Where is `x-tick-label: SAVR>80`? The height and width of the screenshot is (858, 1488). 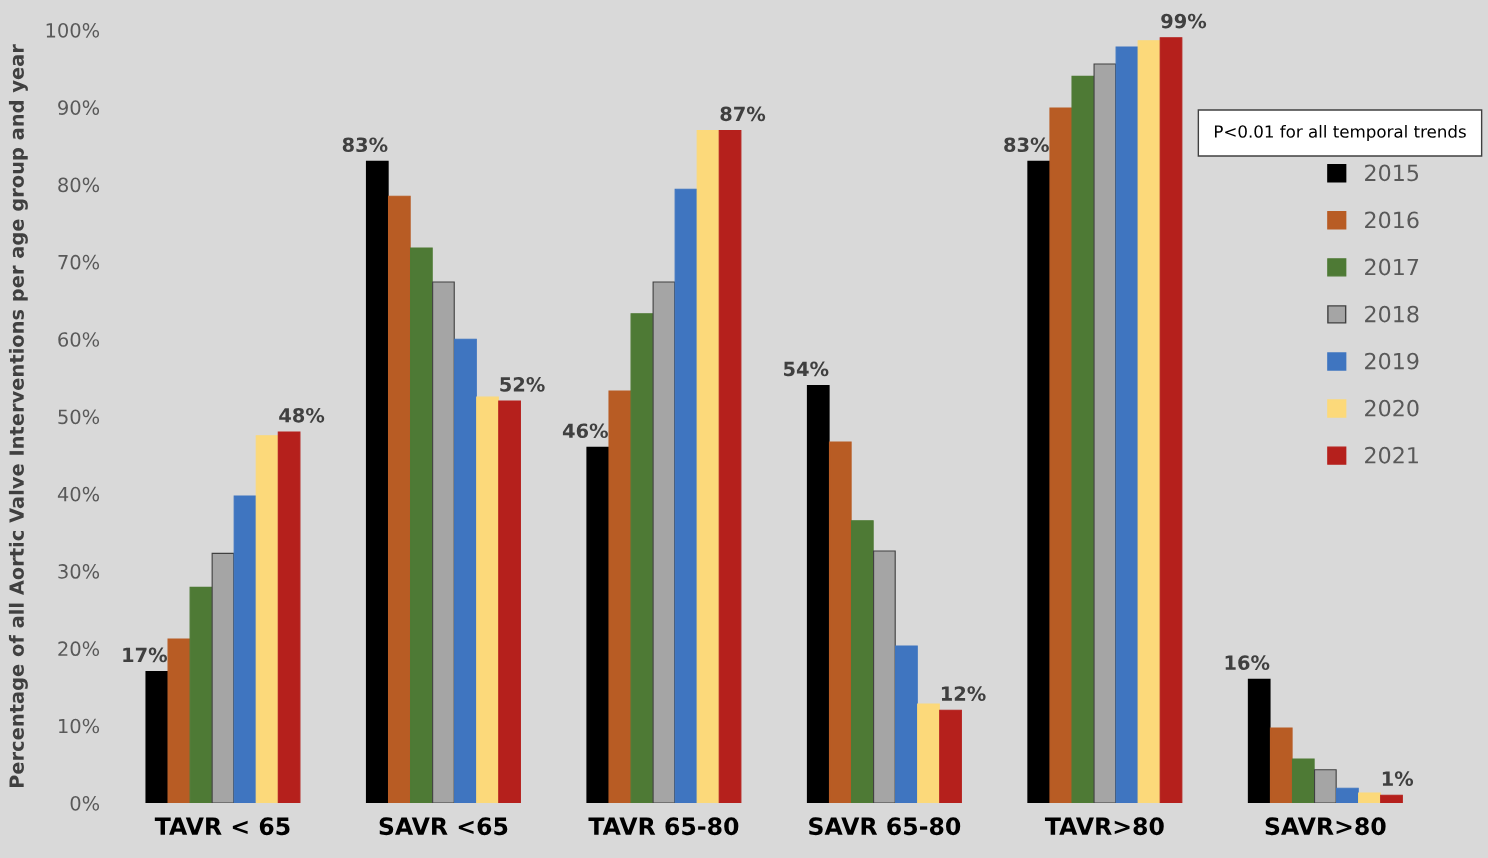
x-tick-label: SAVR>80 is located at coordinates (1325, 826).